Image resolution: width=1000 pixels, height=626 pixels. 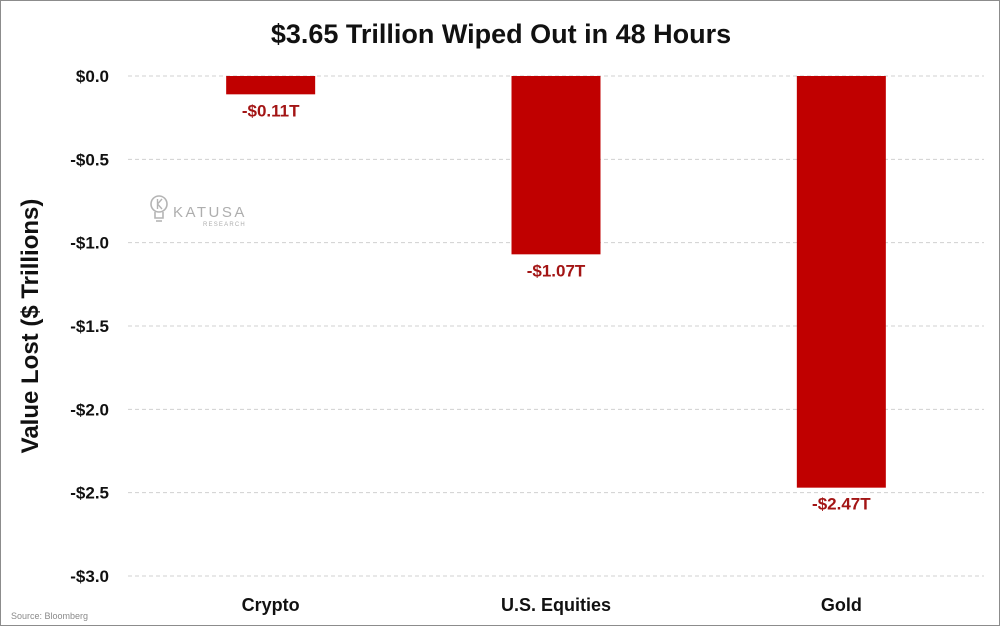 What do you see at coordinates (89, 159) in the screenshot?
I see `y-tick-label: -$0.5` at bounding box center [89, 159].